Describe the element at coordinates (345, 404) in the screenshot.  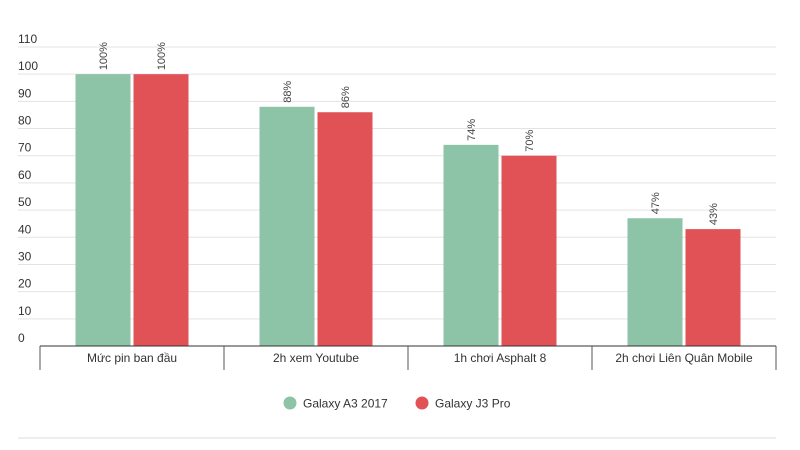
I see `legend-label: Galaxy A3 2017` at that location.